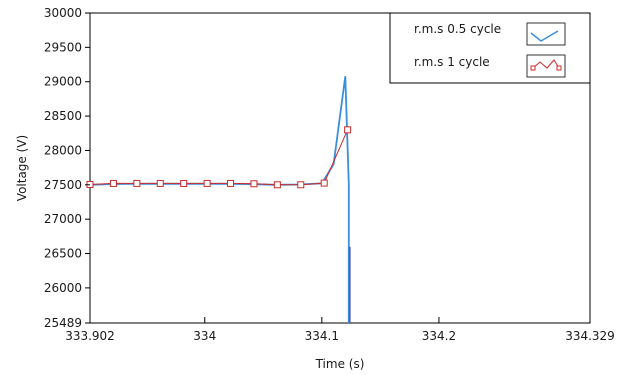  Describe the element at coordinates (63, 254) in the screenshot. I see `y-tick-label-2: 26500` at that location.